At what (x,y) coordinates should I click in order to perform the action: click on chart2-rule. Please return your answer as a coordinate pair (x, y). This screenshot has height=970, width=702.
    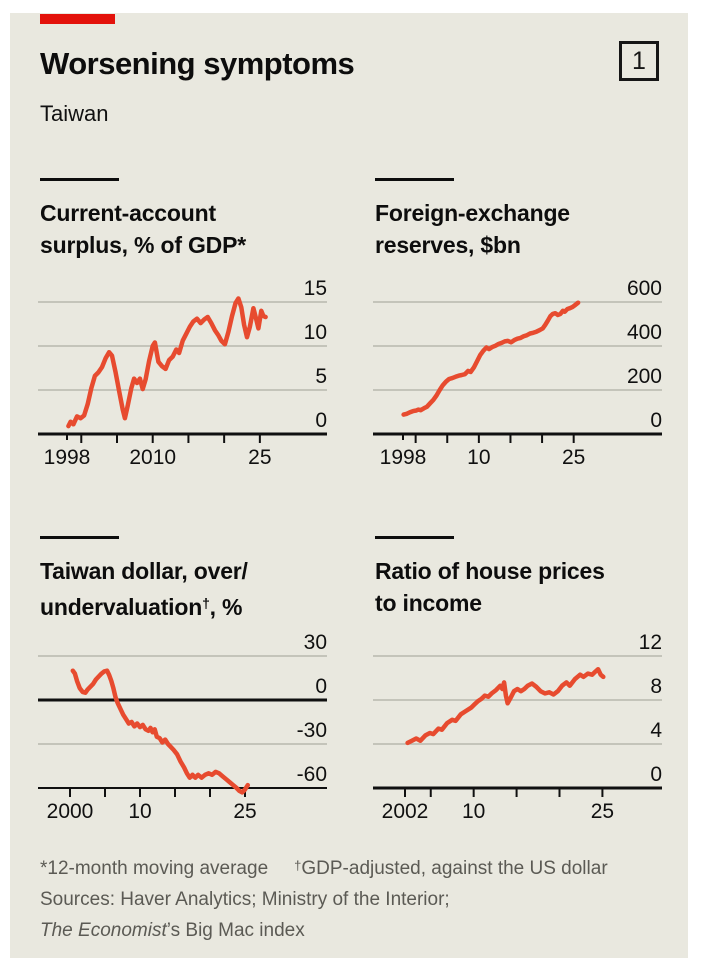
    Looking at the image, I should click on (414, 179).